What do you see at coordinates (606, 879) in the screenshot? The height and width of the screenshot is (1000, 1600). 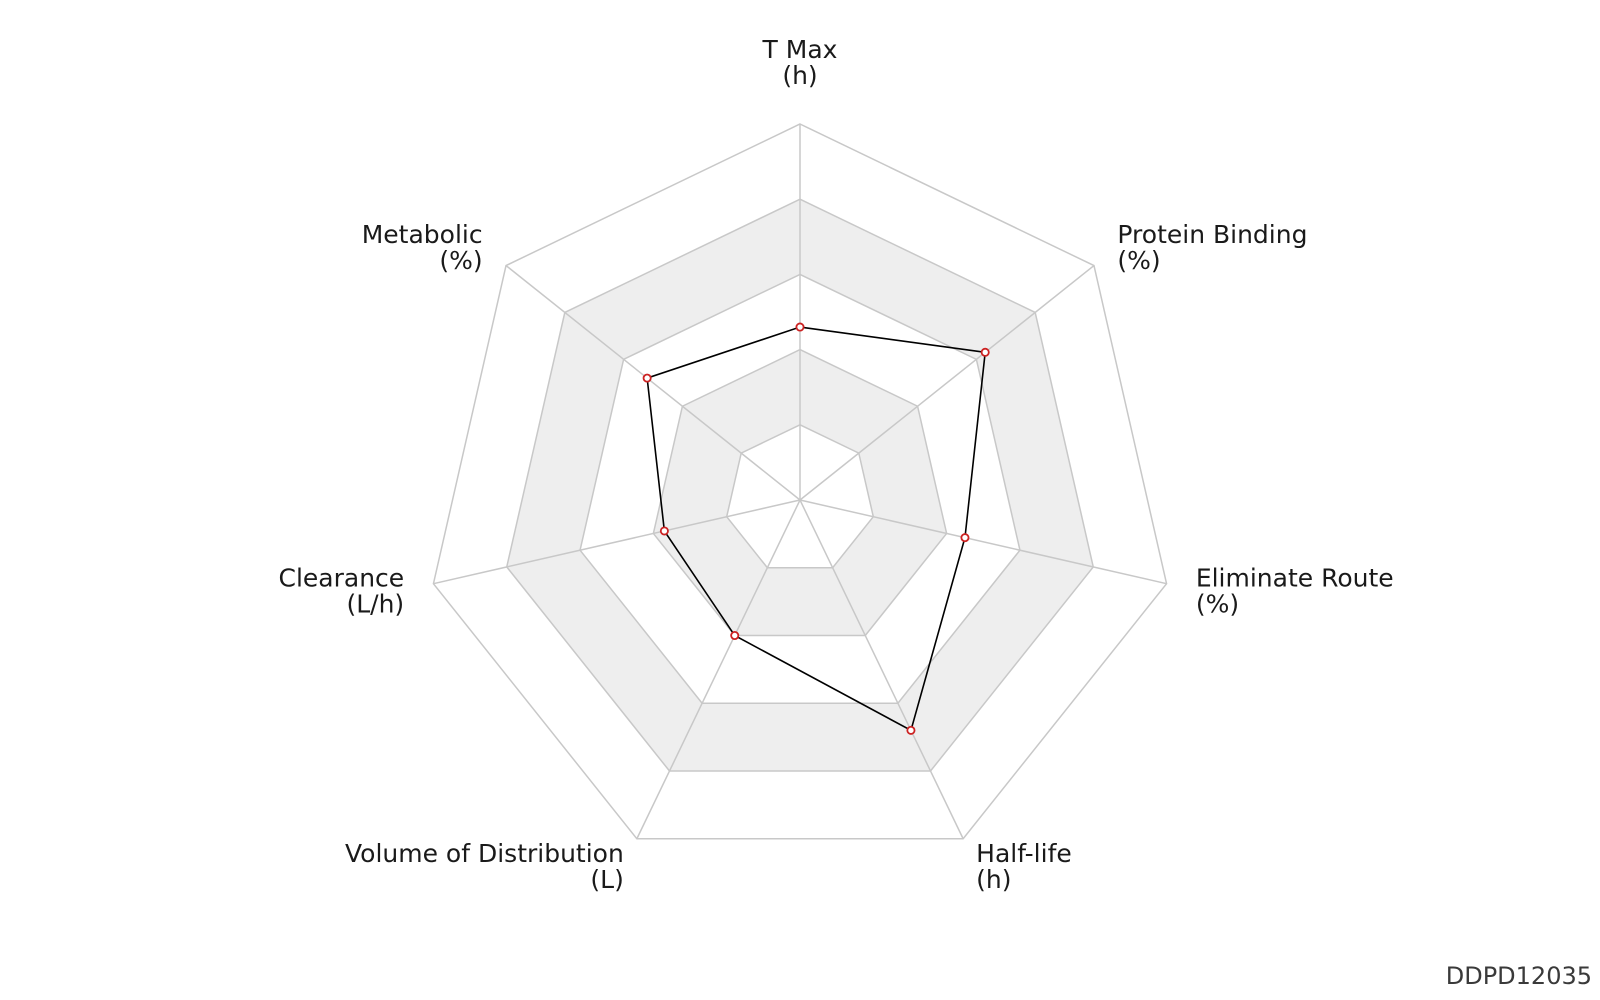 I see `axis-label-unit-4: (L)` at bounding box center [606, 879].